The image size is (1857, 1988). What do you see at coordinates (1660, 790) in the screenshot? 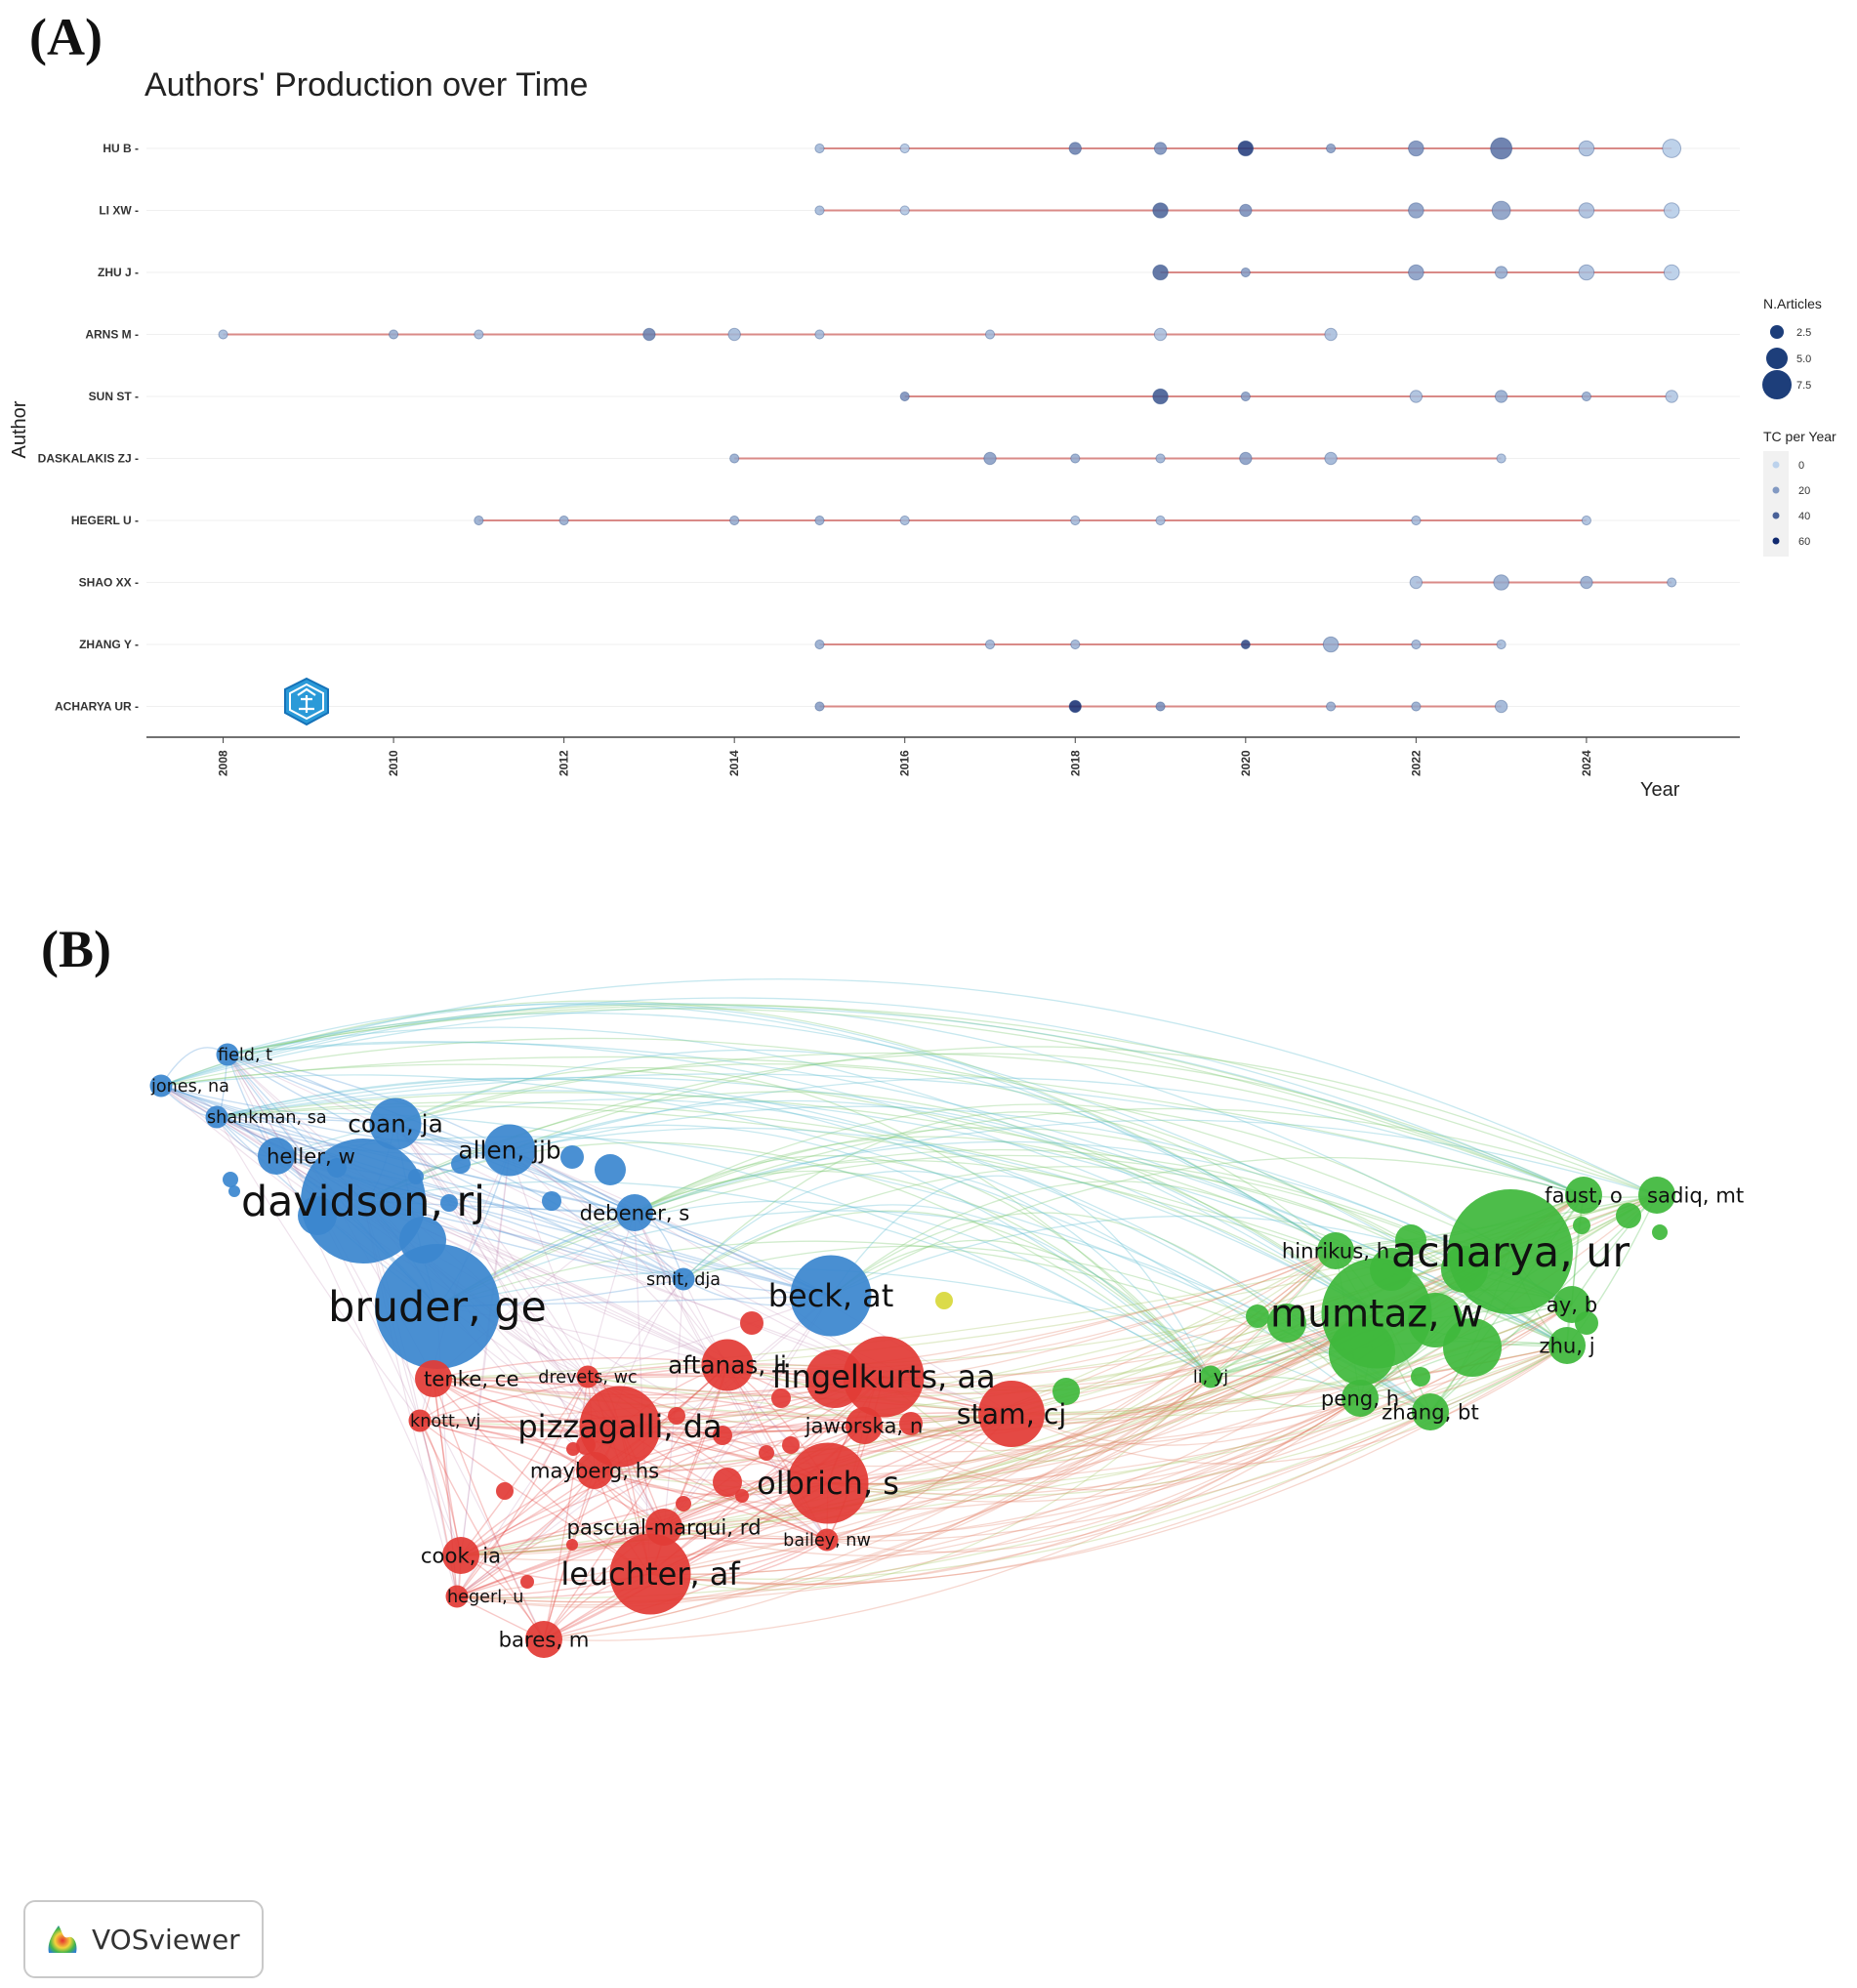
I see `x-axis-title: Year` at bounding box center [1660, 790].